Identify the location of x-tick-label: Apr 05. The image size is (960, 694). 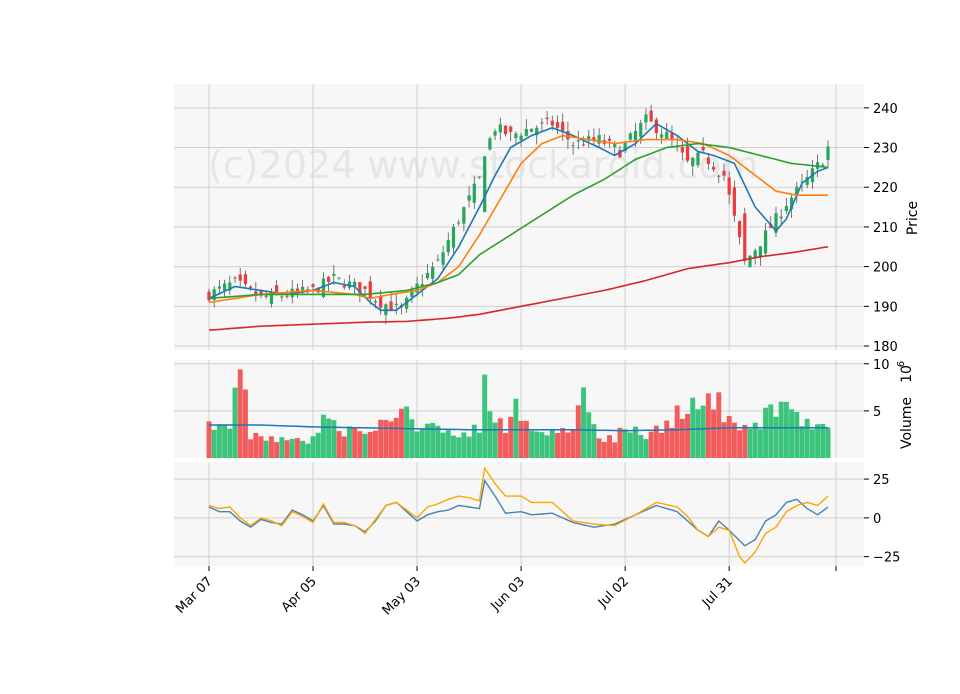
(299, 594).